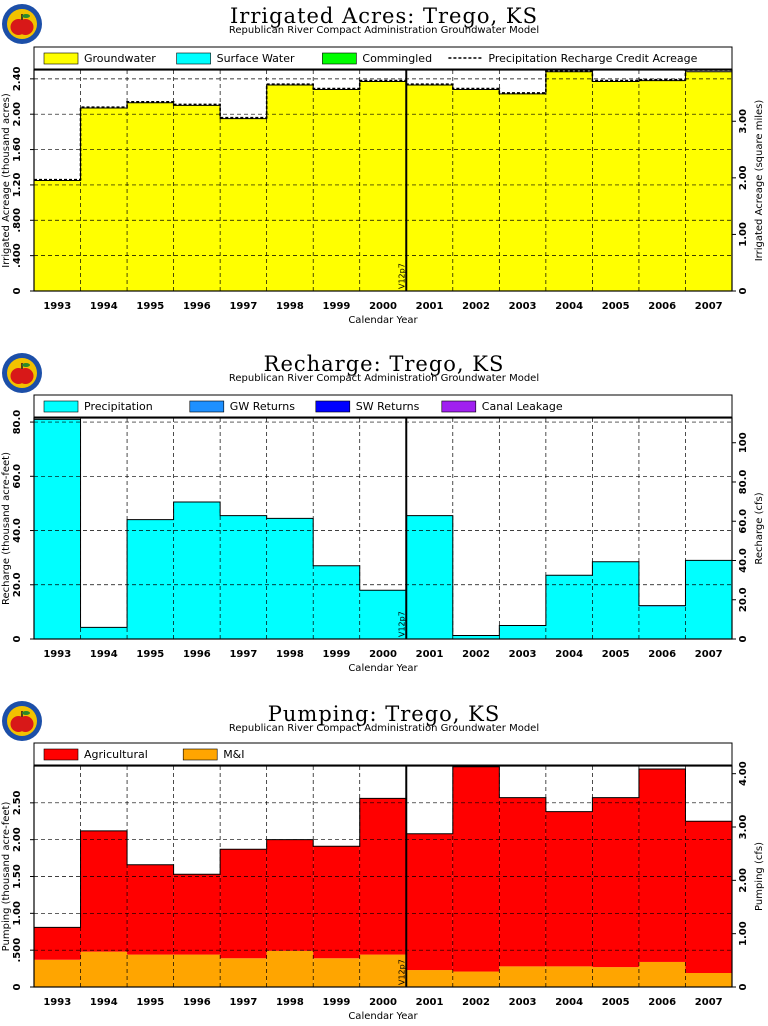  I want to click on y-axis-title: Irrigated Acreage (thousand acres), so click(6, 180).